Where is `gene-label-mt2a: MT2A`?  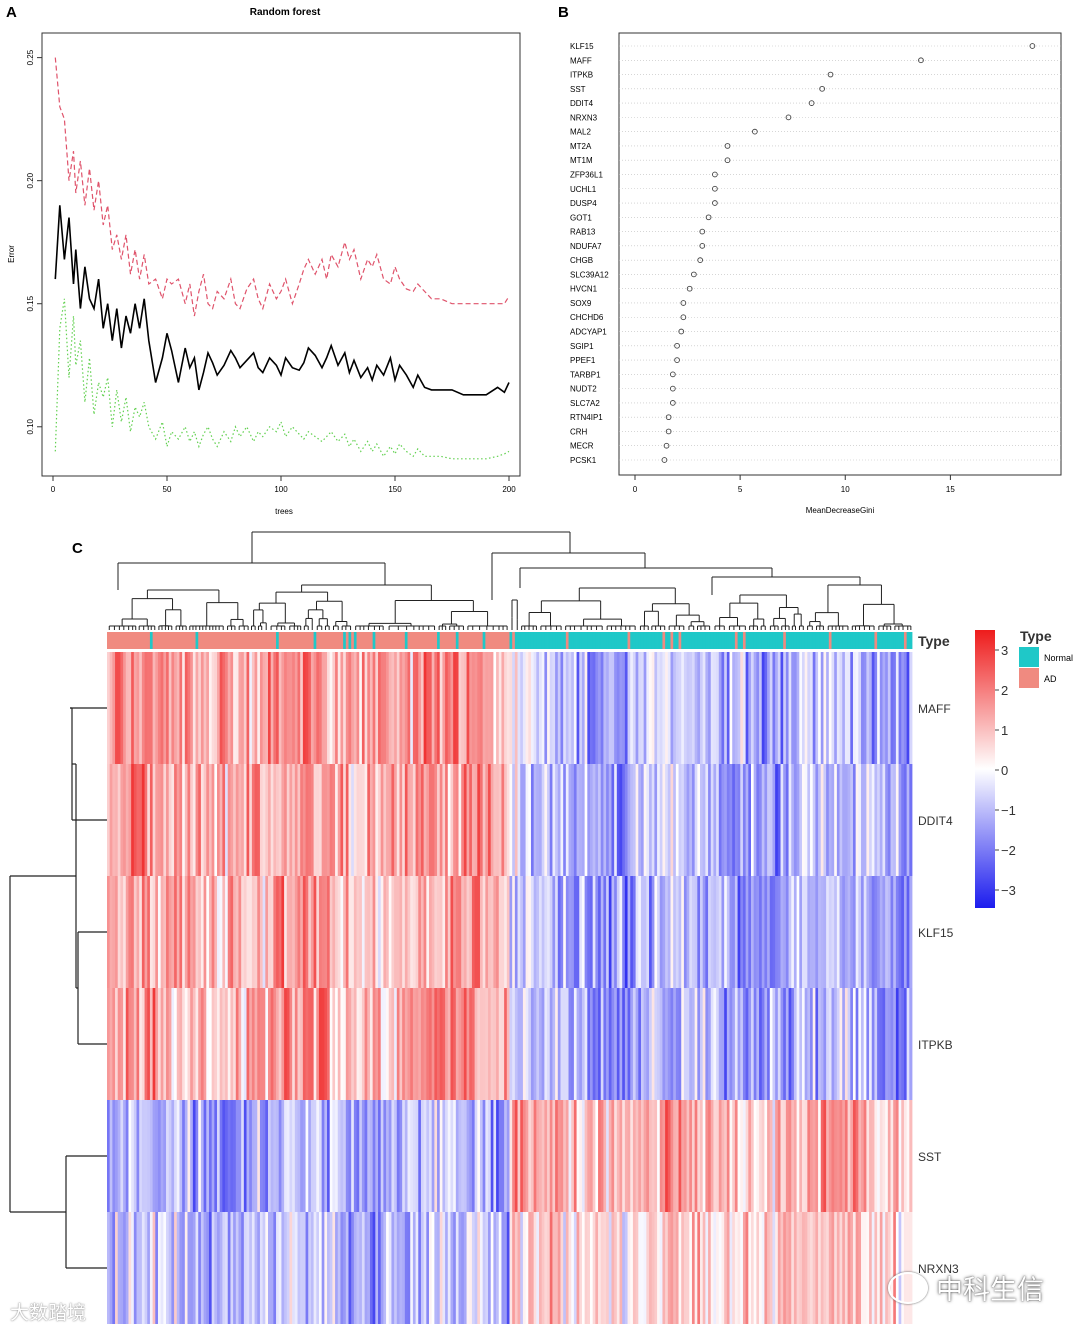 gene-label-mt2a: MT2A is located at coordinates (581, 146).